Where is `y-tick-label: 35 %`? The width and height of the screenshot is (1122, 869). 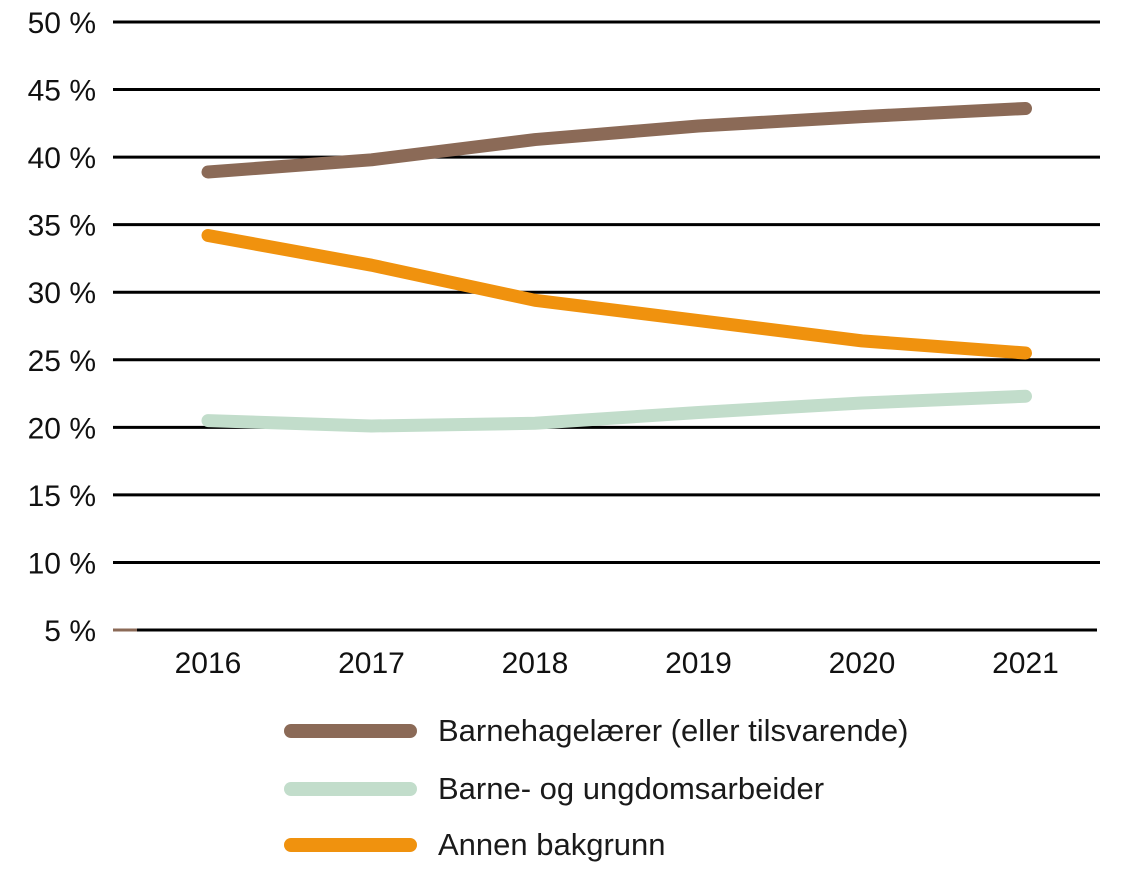
y-tick-label: 35 % is located at coordinates (62, 226).